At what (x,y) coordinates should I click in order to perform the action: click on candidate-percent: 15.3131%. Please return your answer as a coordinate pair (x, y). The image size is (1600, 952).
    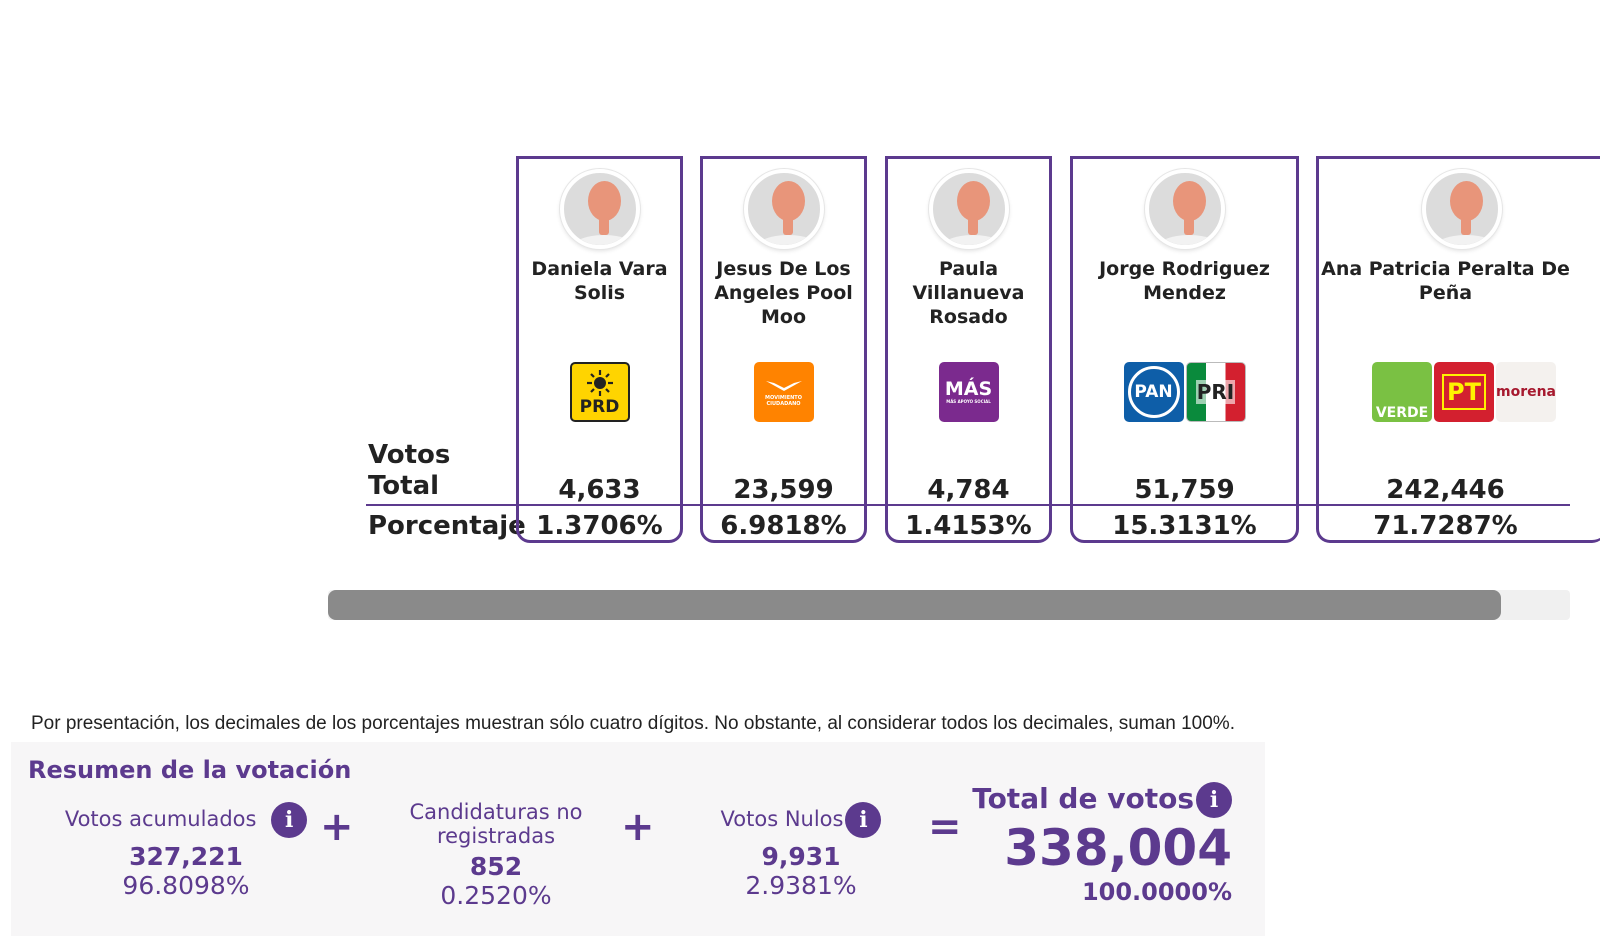
    Looking at the image, I should click on (1184, 526).